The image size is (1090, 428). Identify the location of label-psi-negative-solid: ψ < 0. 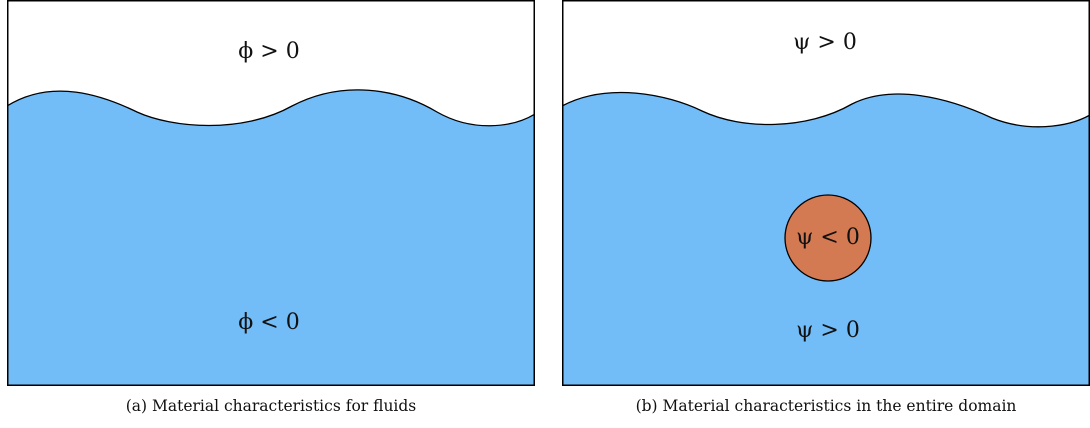
(828, 237).